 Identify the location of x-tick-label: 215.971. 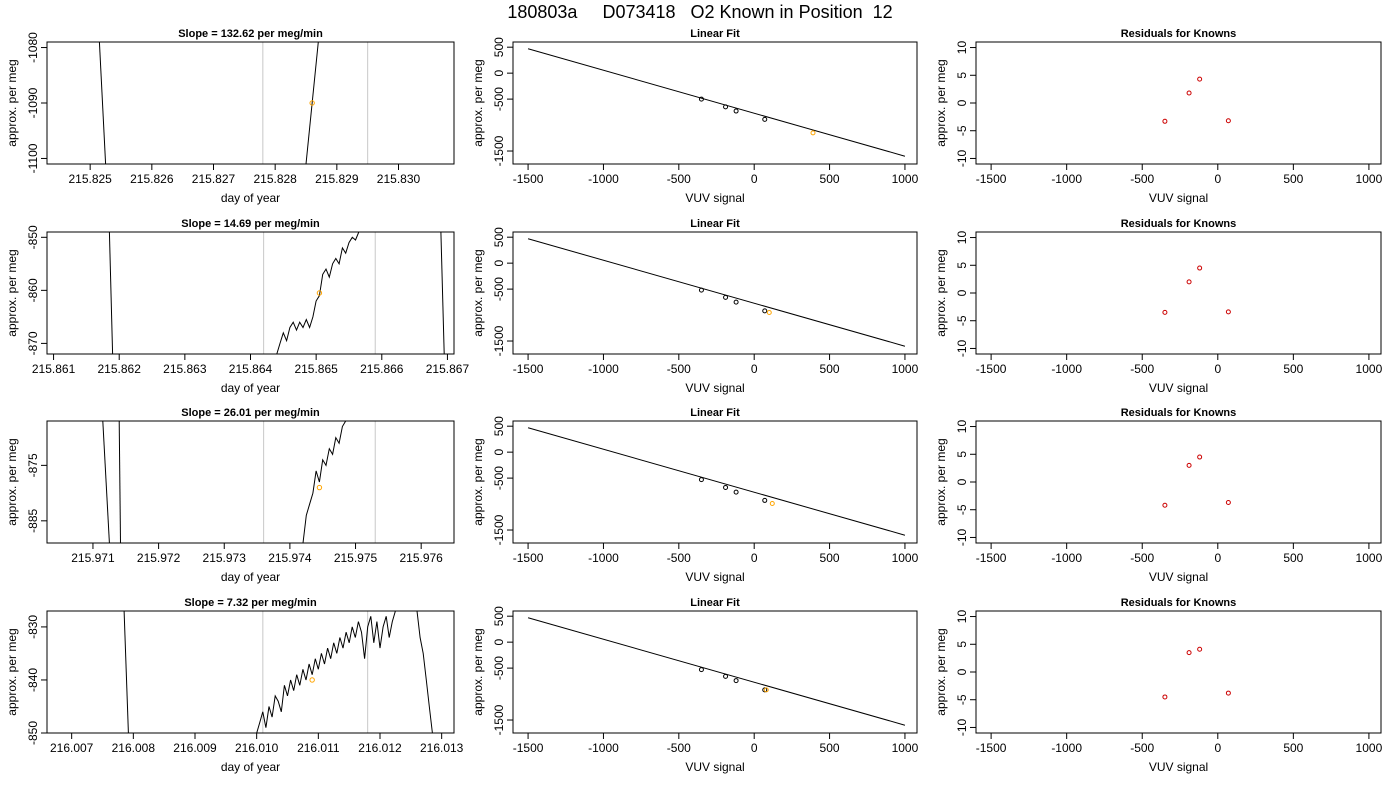
(93, 558).